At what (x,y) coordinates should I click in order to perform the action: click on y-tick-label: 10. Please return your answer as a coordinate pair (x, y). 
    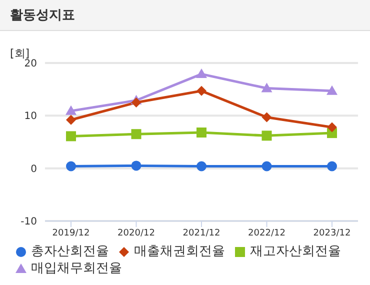
    Looking at the image, I should click on (30, 116).